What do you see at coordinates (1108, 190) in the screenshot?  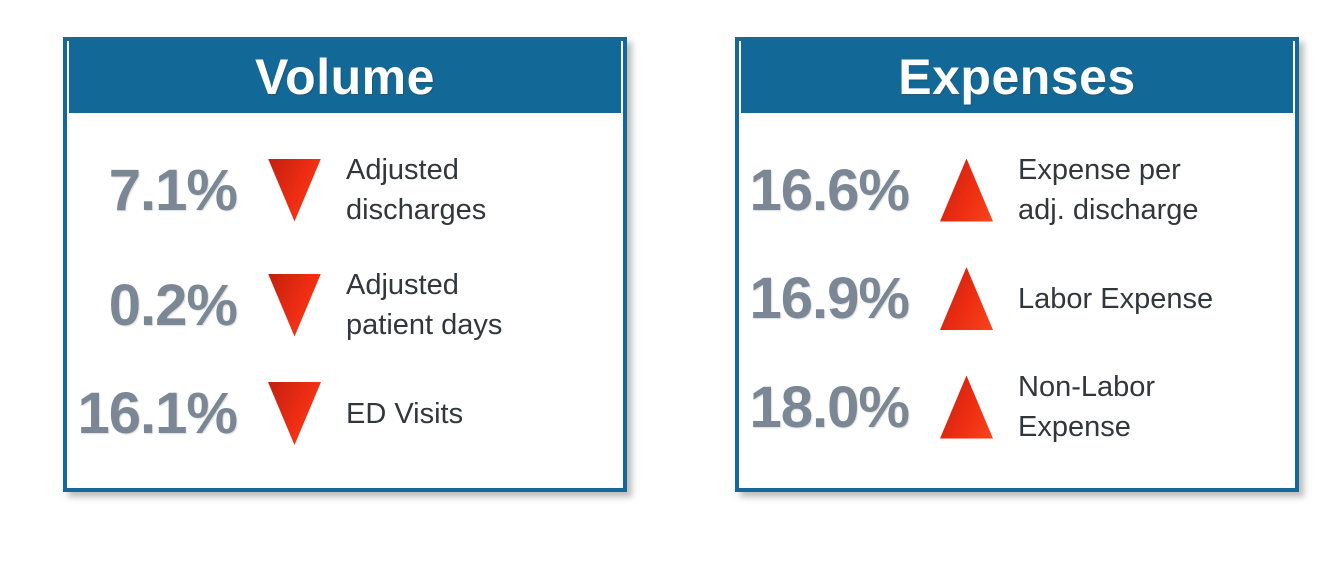 I see `metric-label: Expense per adj. discharge` at bounding box center [1108, 190].